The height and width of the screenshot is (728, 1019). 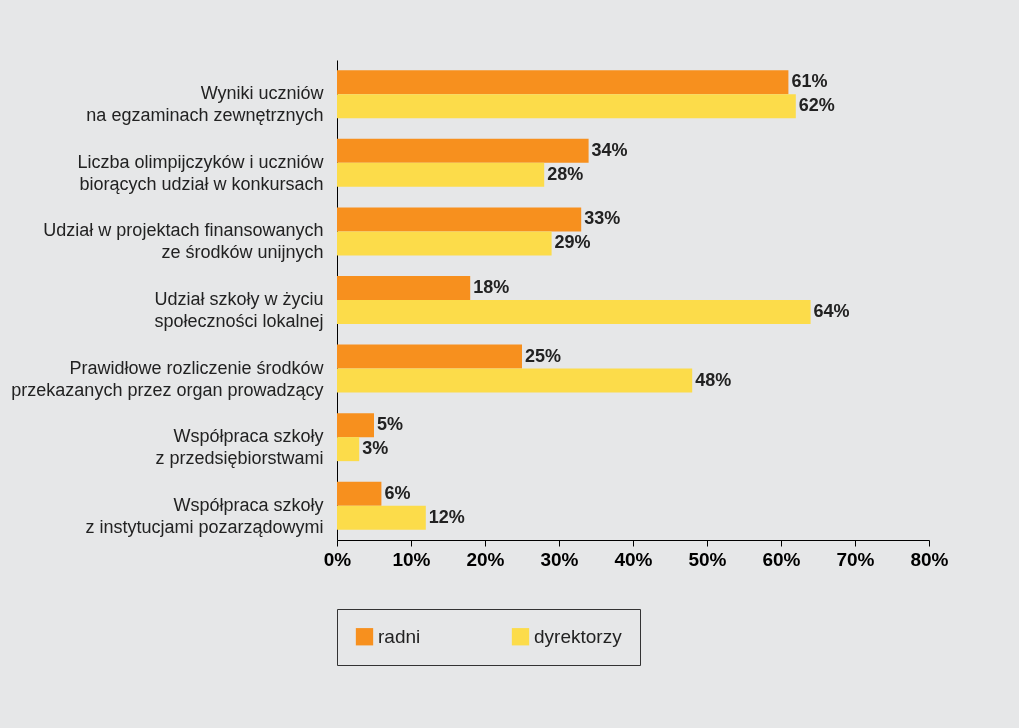 I want to click on legend-label: radni, so click(x=399, y=636).